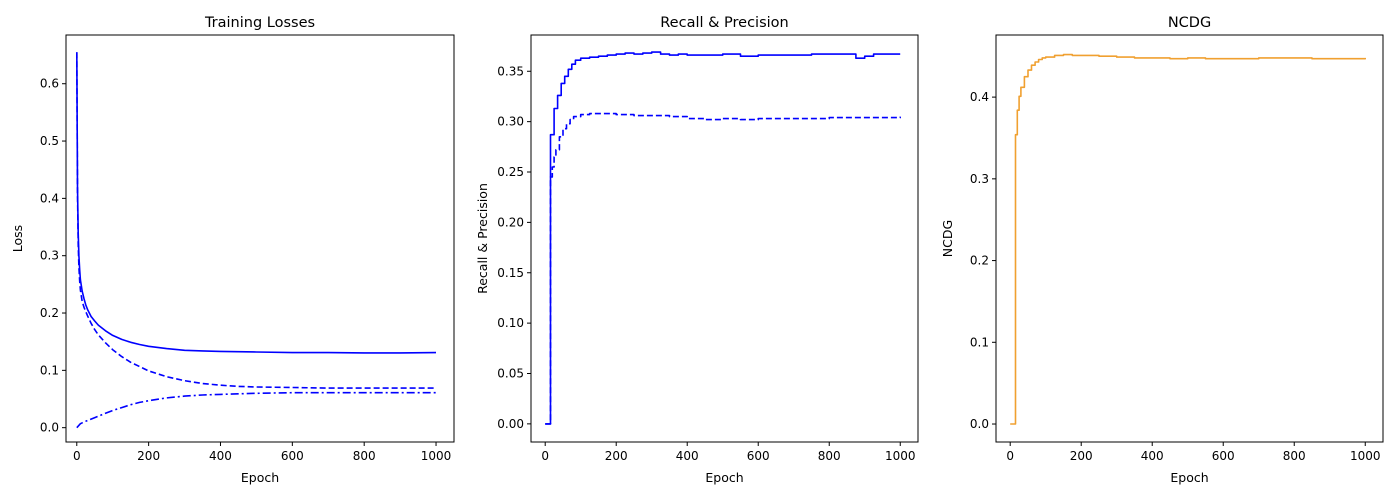  What do you see at coordinates (482, 238) in the screenshot?
I see `y-axis-label: Recall & Precision` at bounding box center [482, 238].